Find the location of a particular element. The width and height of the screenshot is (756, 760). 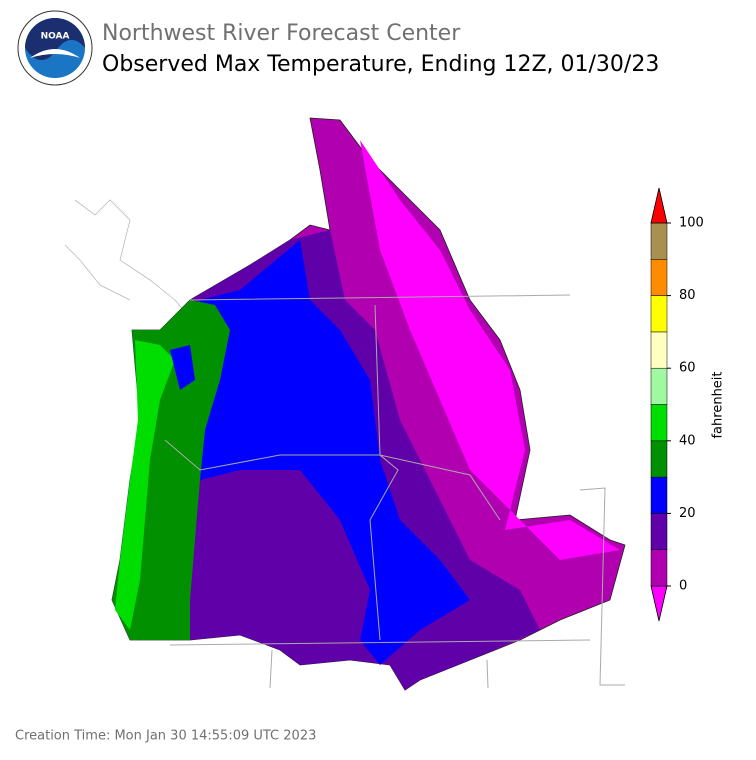

colorbar-tick-label: 0 is located at coordinates (683, 586).